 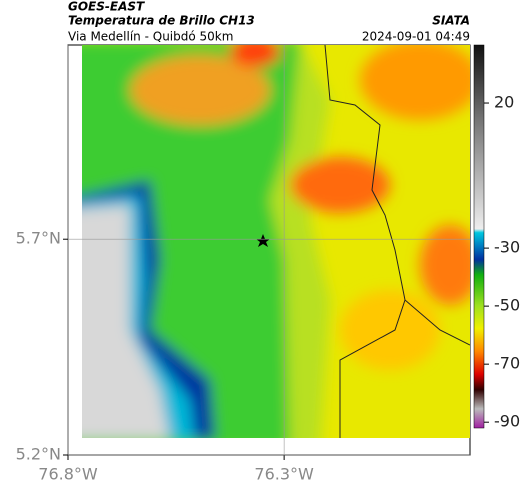 What do you see at coordinates (161, 21) in the screenshot?
I see `title: Temperatura de Brillo CH13` at bounding box center [161, 21].